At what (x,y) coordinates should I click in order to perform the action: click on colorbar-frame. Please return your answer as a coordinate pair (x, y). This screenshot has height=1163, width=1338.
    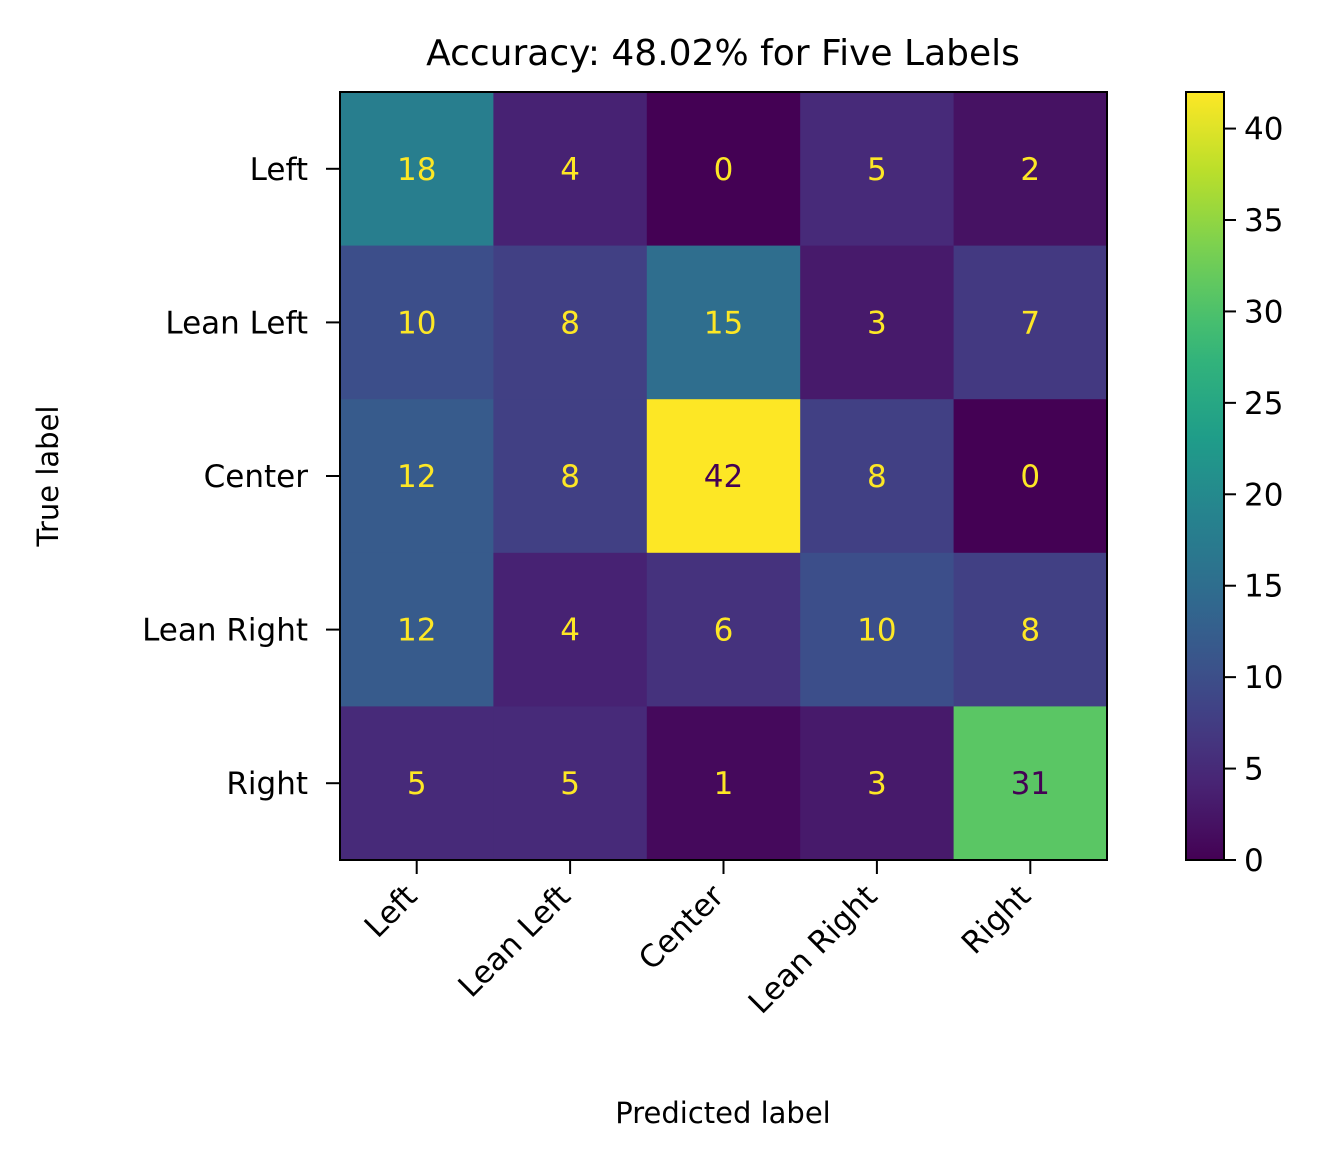
    Looking at the image, I should click on (1205, 476).